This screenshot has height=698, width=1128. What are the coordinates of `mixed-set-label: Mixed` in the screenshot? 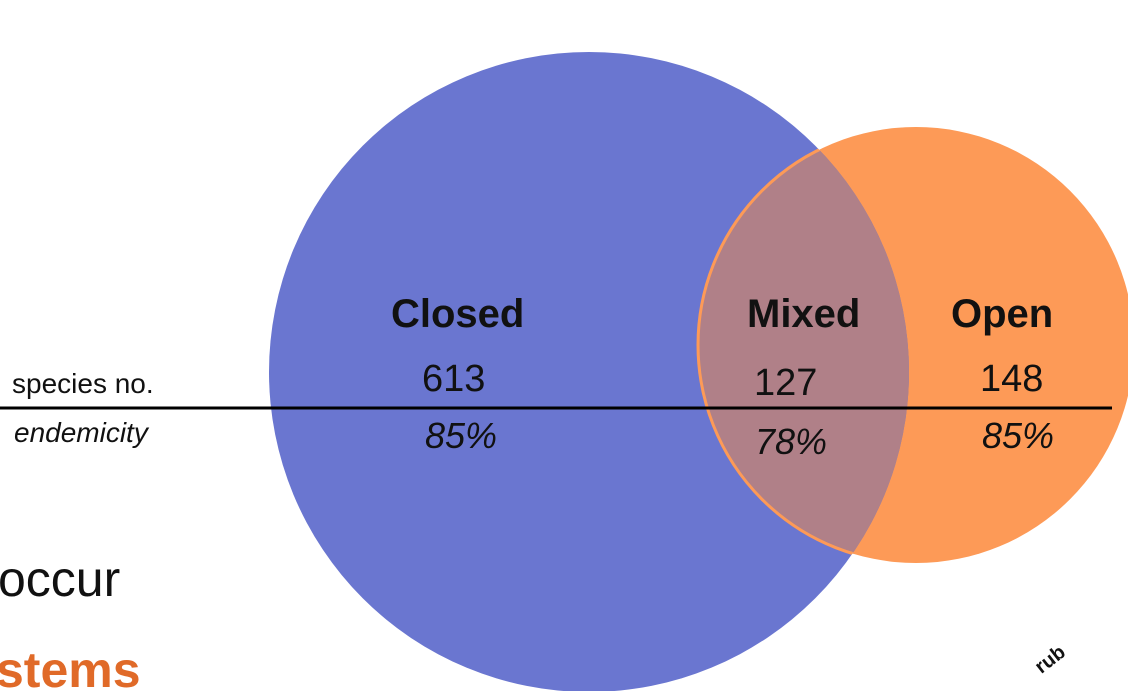 It's located at (804, 314).